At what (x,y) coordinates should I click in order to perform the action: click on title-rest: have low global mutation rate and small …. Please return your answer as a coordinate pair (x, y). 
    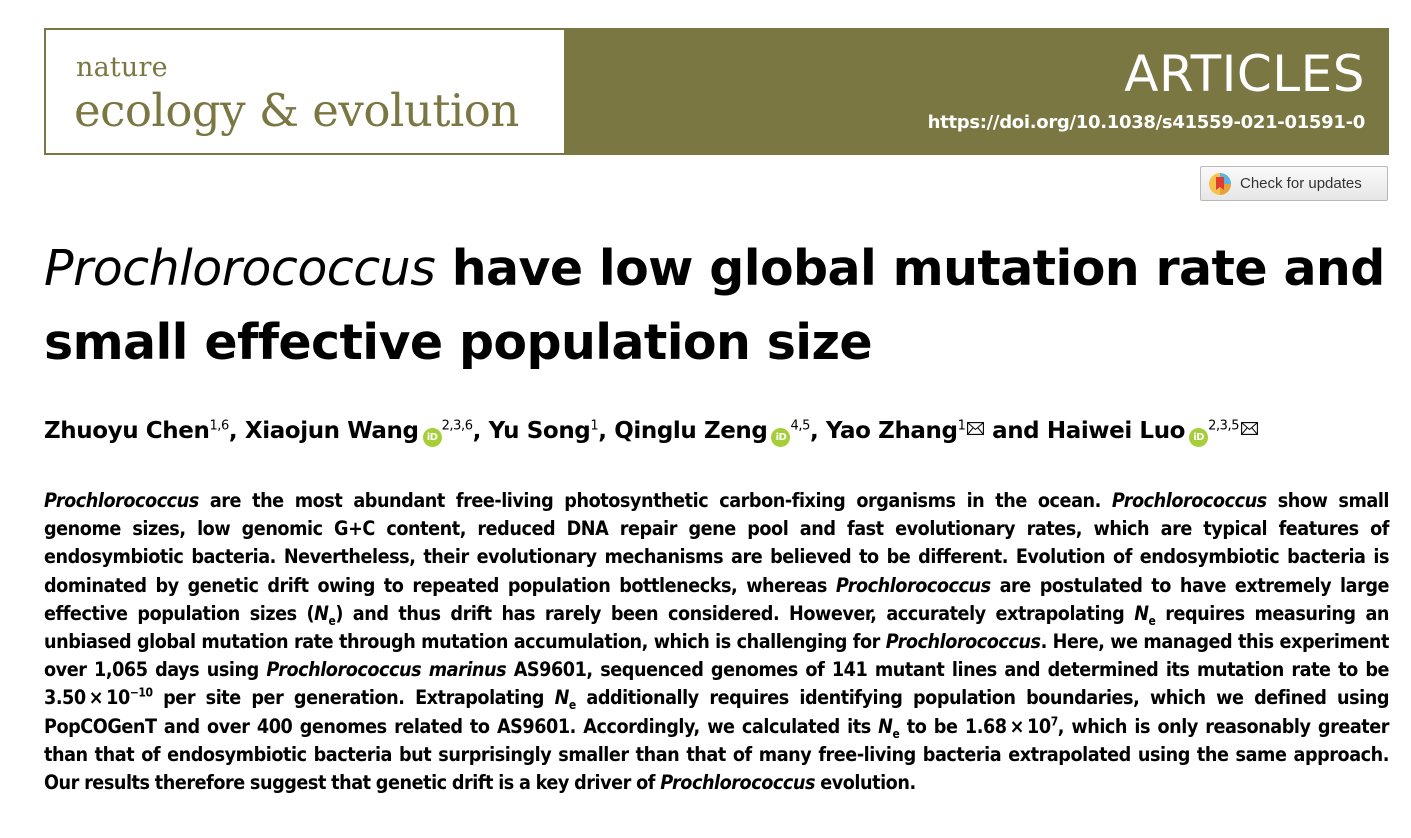
    Looking at the image, I should click on (714, 305).